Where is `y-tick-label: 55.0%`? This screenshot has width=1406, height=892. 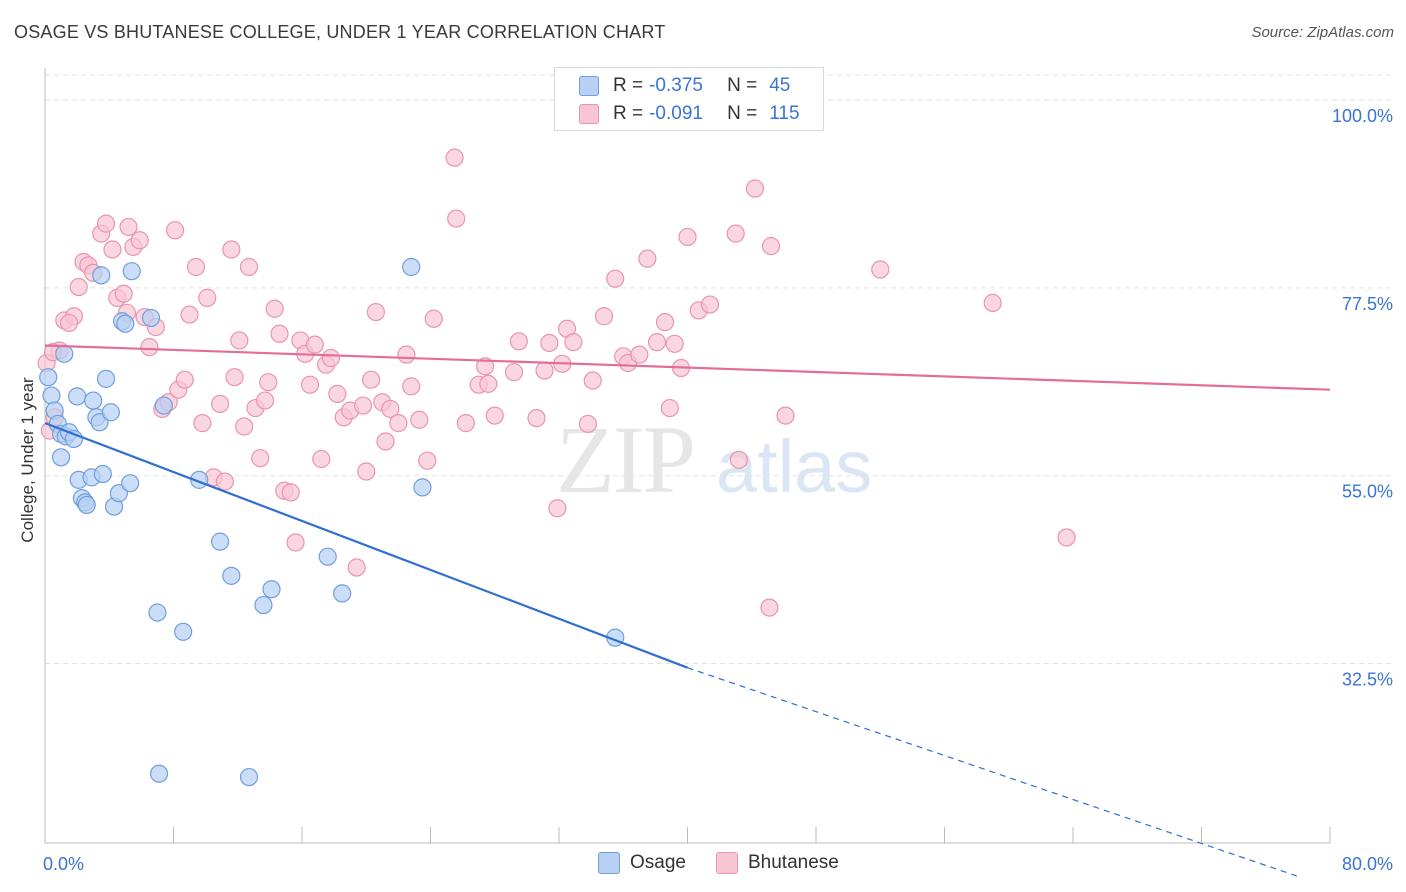 y-tick-label: 55.0% is located at coordinates (1367, 492).